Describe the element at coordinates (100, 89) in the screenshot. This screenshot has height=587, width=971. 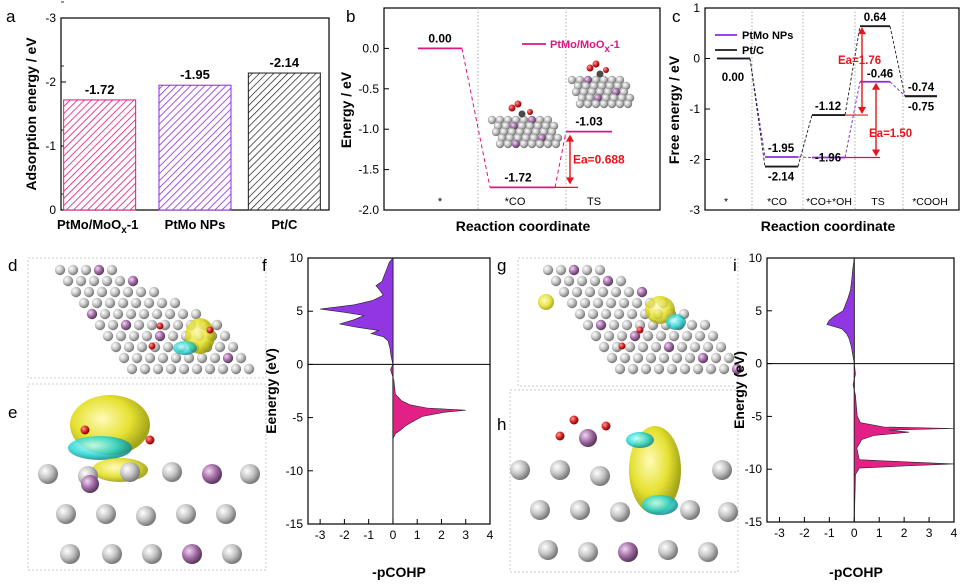
I see `a-bar-value-label: -1.72` at that location.